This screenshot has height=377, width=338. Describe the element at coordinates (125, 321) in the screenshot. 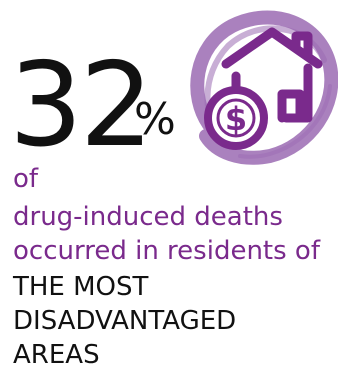

I see `emphasis-line-2: DISADVANTAGED` at that location.